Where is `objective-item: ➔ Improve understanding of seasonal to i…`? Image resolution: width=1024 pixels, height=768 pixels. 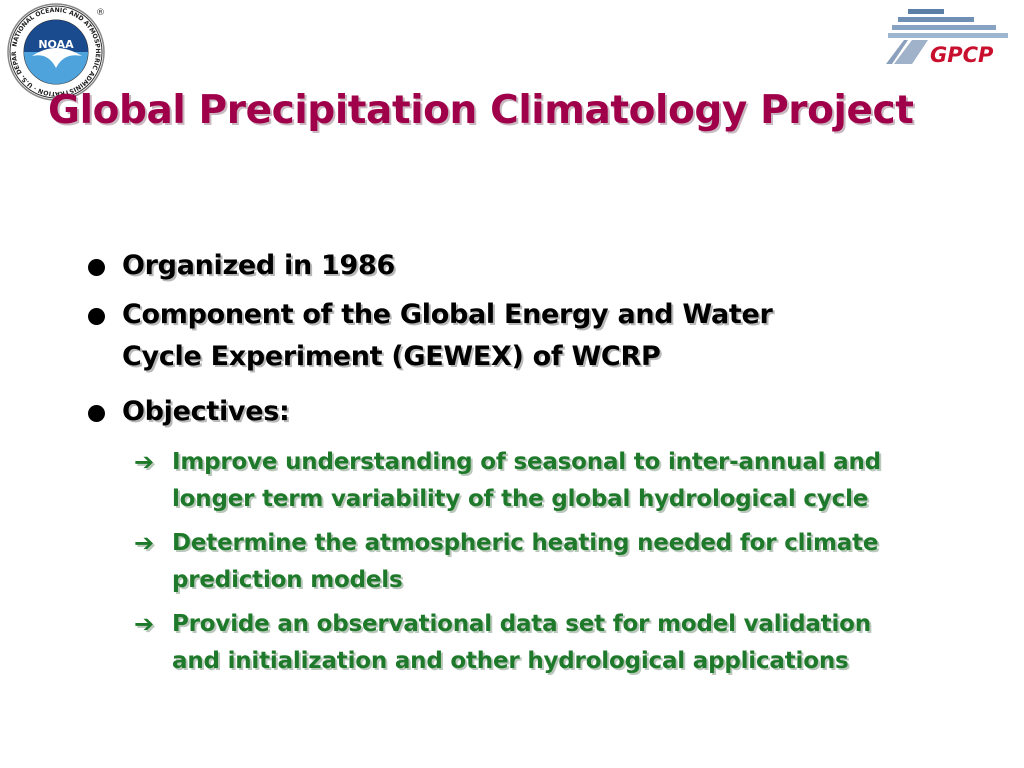
objective-item: ➔ Improve understanding of seasonal to i… is located at coordinates (559, 481).